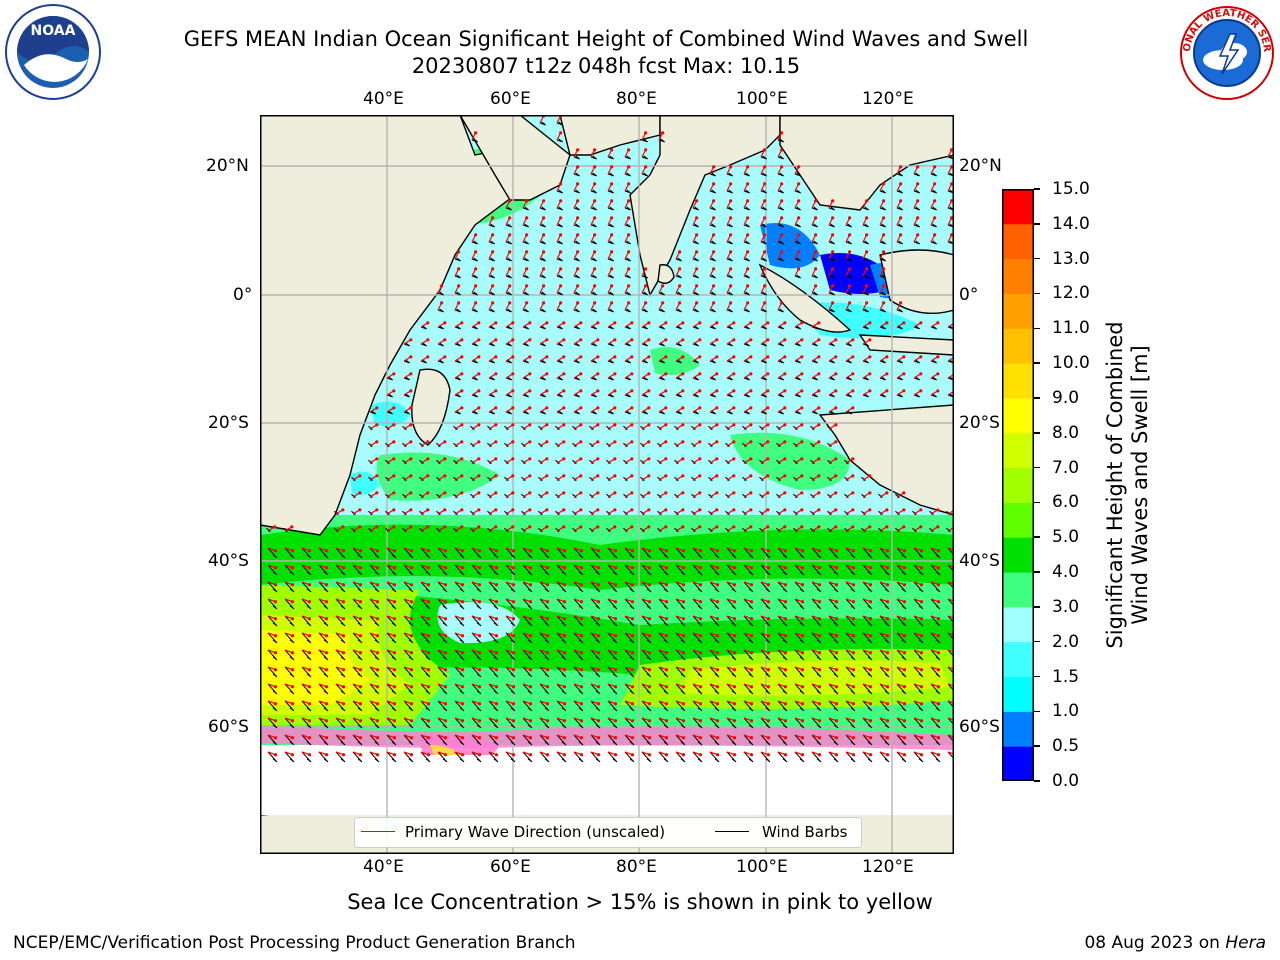 The image size is (1280, 960). Describe the element at coordinates (228, 561) in the screenshot. I see `lat-label-left-40s: 40°S` at that location.